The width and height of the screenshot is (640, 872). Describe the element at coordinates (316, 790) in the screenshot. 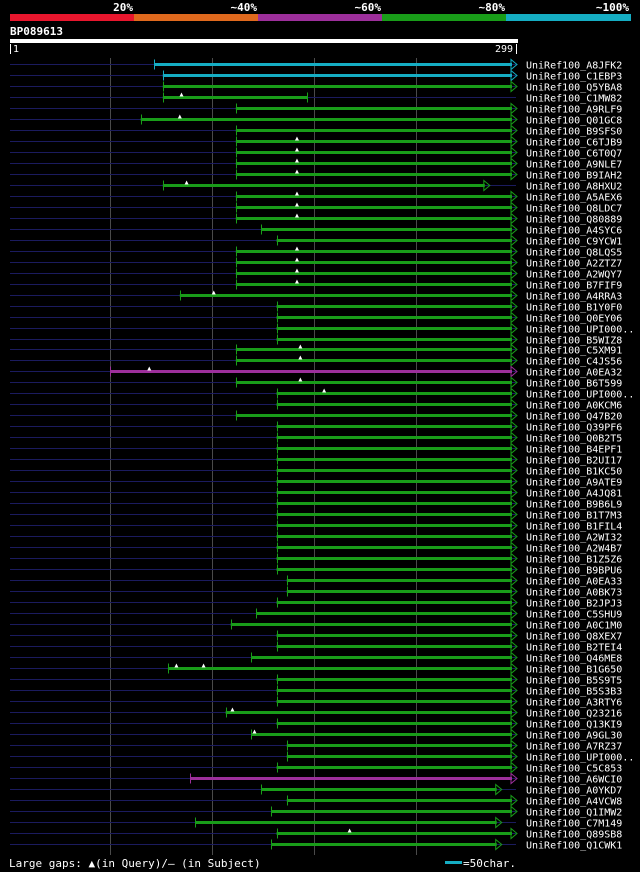

I see `hit-row: UniRef100_A0YKD7` at that location.